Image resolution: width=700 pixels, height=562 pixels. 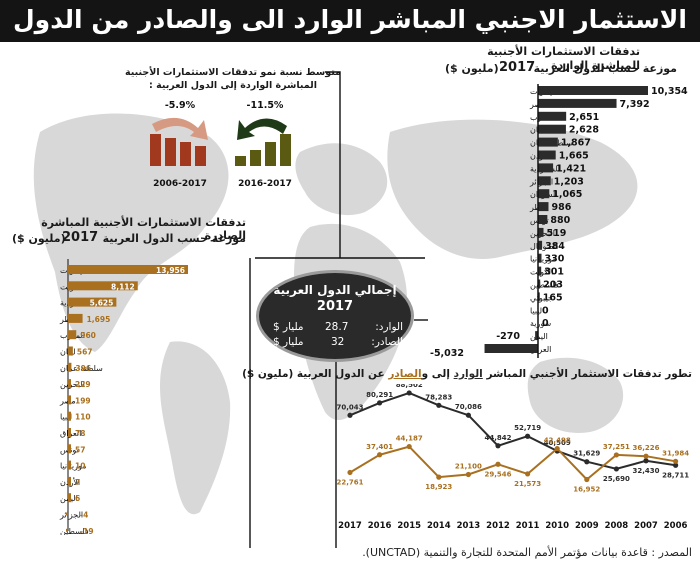 What do you see at coordinates (350, 526) in the screenshot?
I see `trend-x-tick-label: 2017` at bounding box center [350, 526].